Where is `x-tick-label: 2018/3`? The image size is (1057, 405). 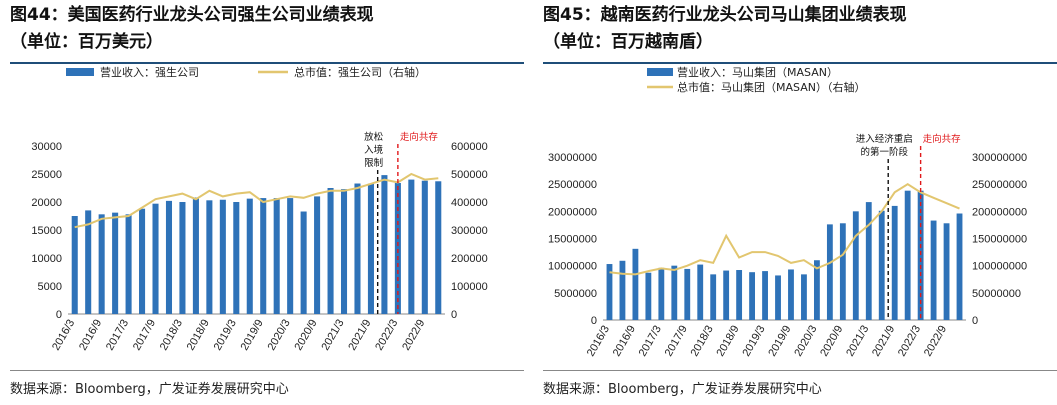
x-tick-label: 2018/3 is located at coordinates (171, 335).